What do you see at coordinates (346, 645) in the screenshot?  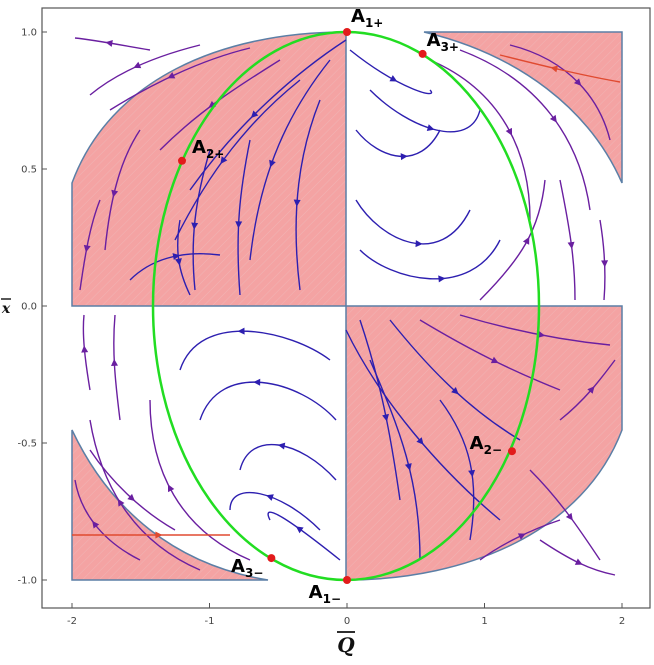 I see `x-axis-label: Q` at bounding box center [346, 645].